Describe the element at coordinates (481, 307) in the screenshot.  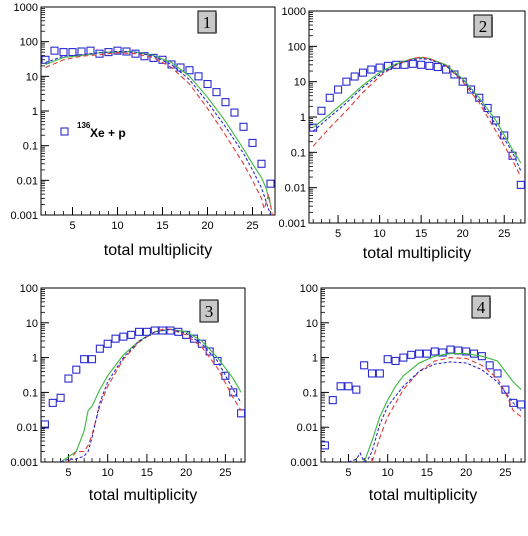
I see `panel-number: 4` at that location.